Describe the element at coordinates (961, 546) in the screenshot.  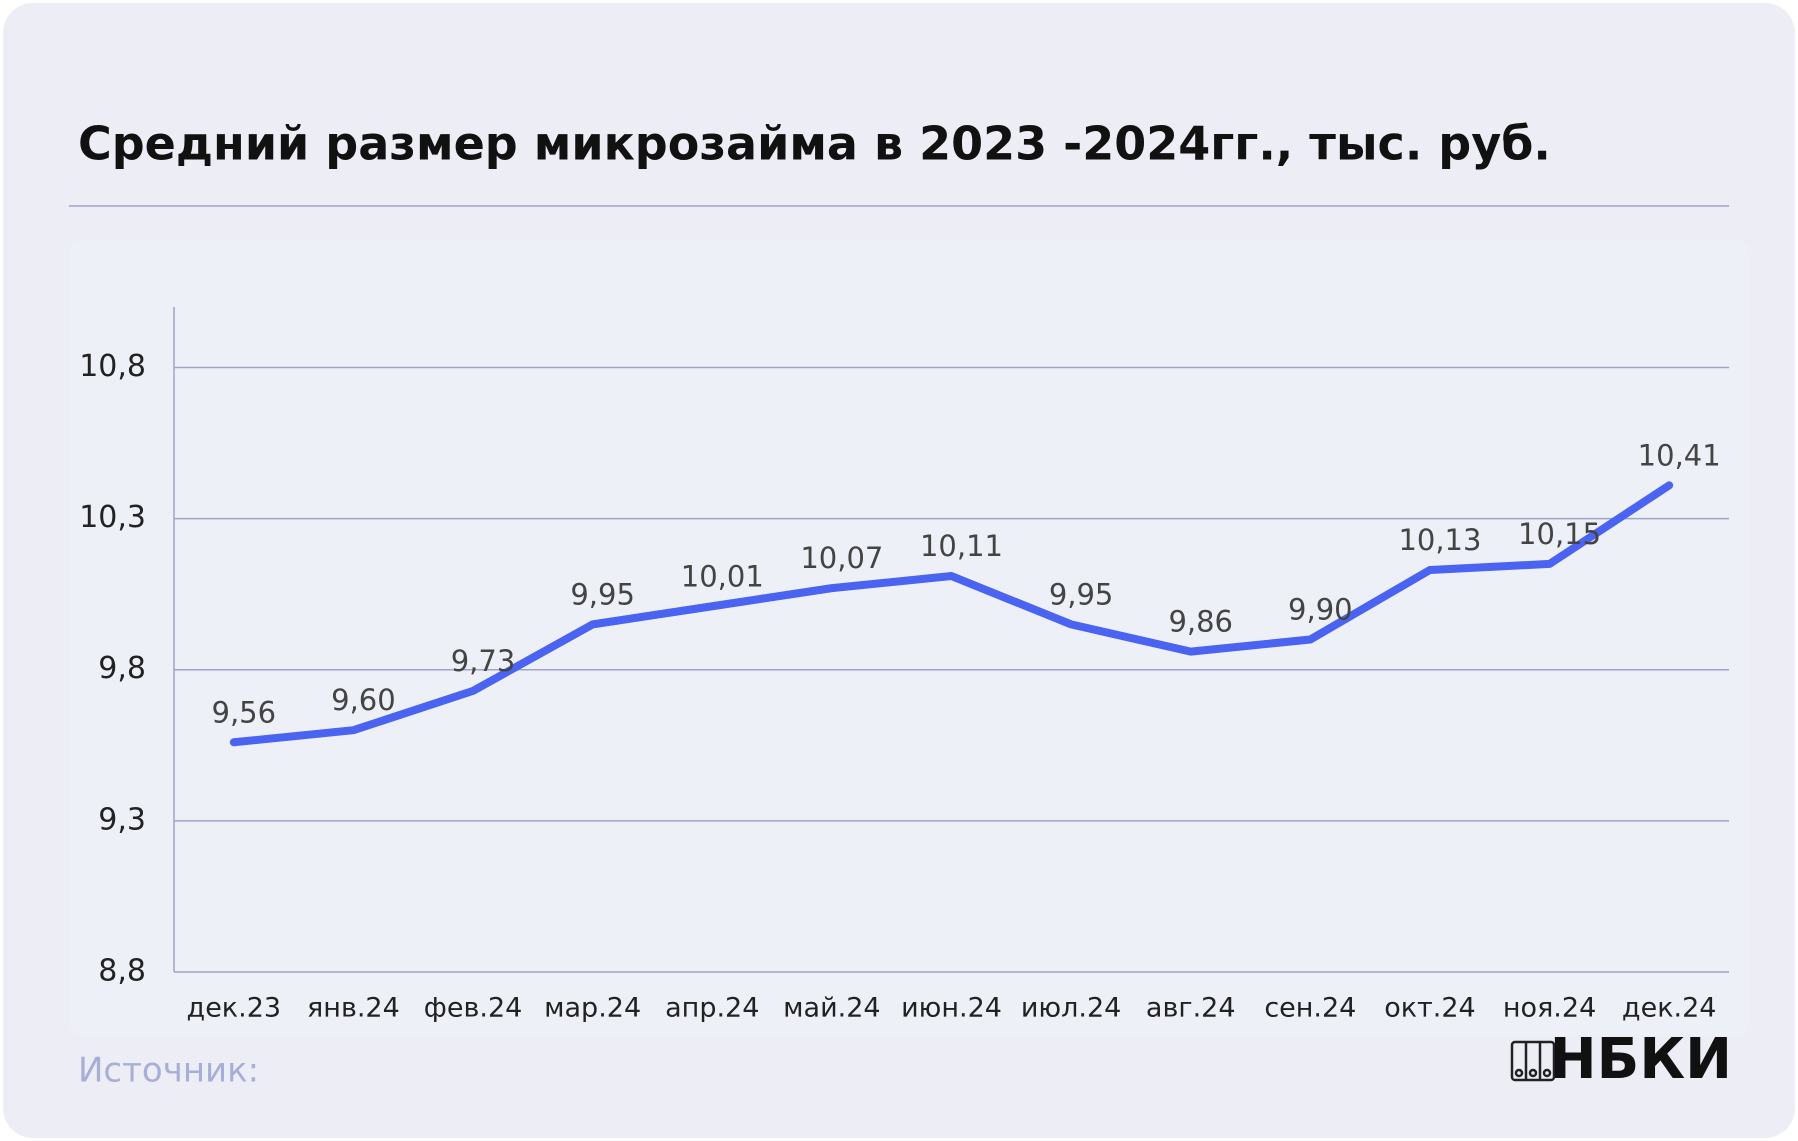
I see `data-label: 10,11` at that location.